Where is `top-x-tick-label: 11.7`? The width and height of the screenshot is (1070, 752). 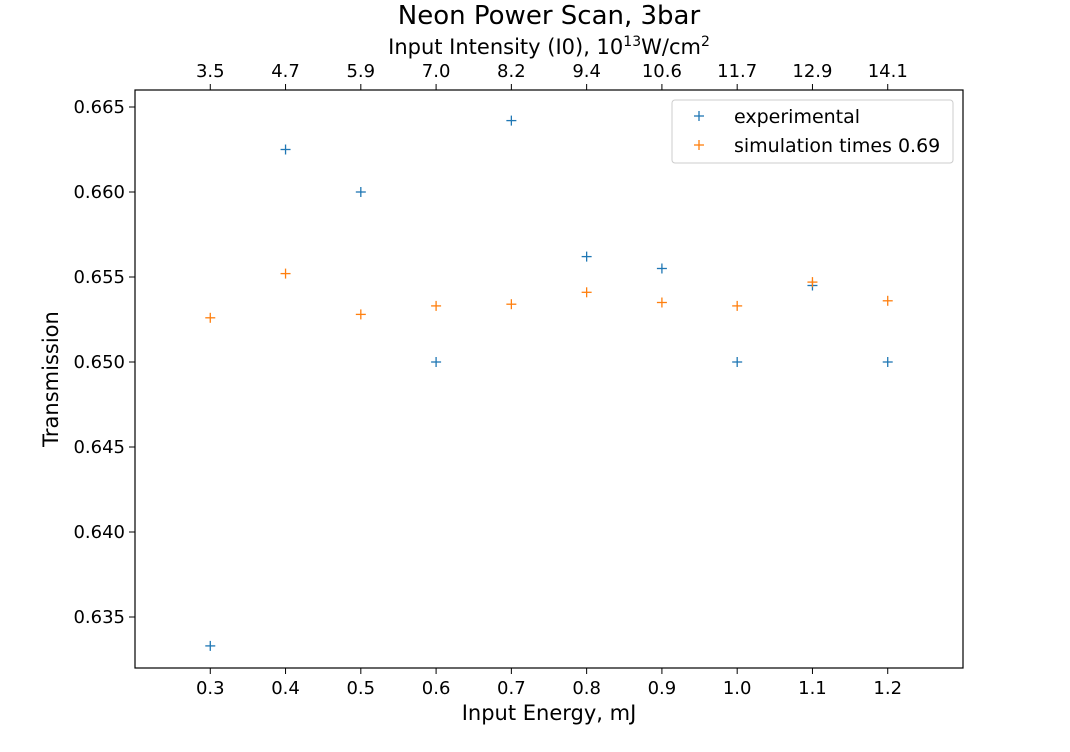 top-x-tick-label: 11.7 is located at coordinates (737, 71).